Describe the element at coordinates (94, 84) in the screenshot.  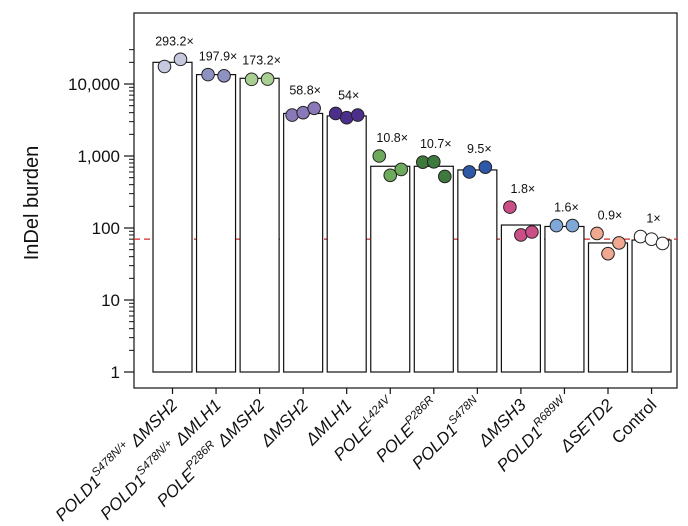
I see `y-tick-label-4: 10,000` at that location.